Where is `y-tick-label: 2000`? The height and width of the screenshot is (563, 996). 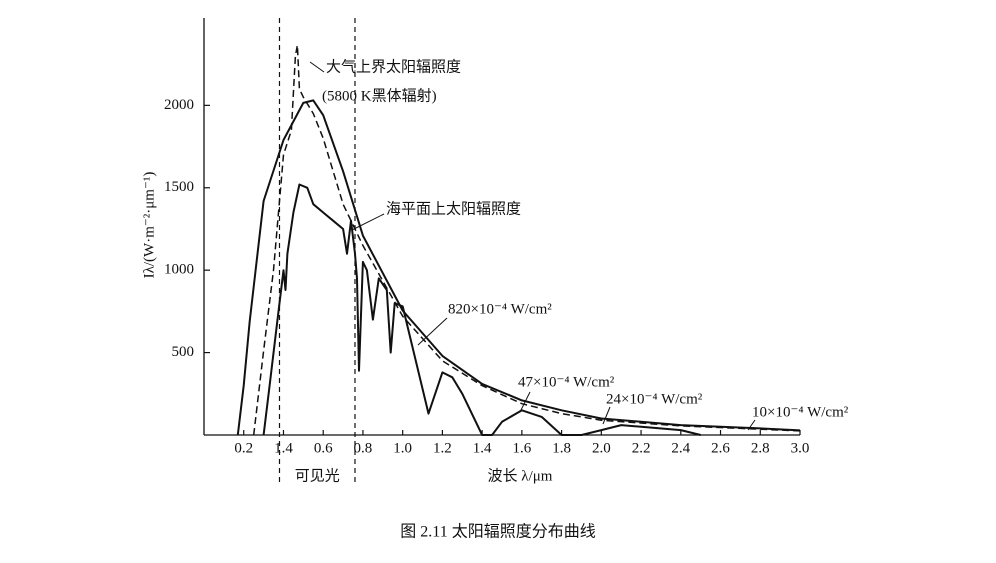 y-tick-label: 2000 is located at coordinates (179, 105).